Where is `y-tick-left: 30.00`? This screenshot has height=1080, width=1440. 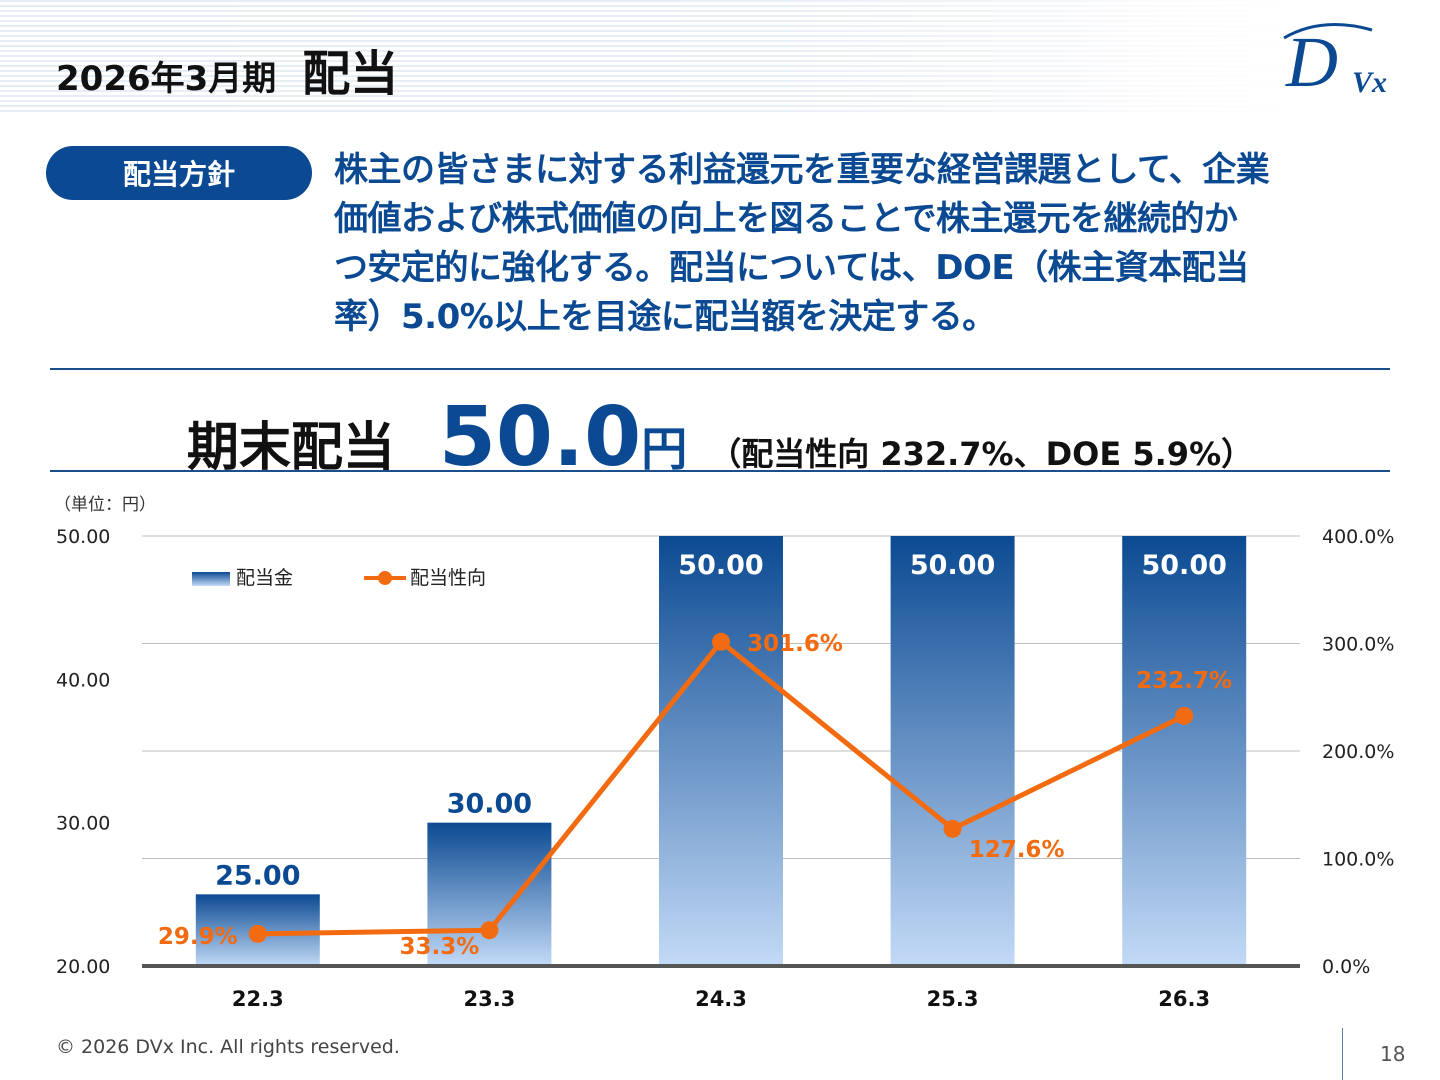
y-tick-left: 30.00 is located at coordinates (83, 824).